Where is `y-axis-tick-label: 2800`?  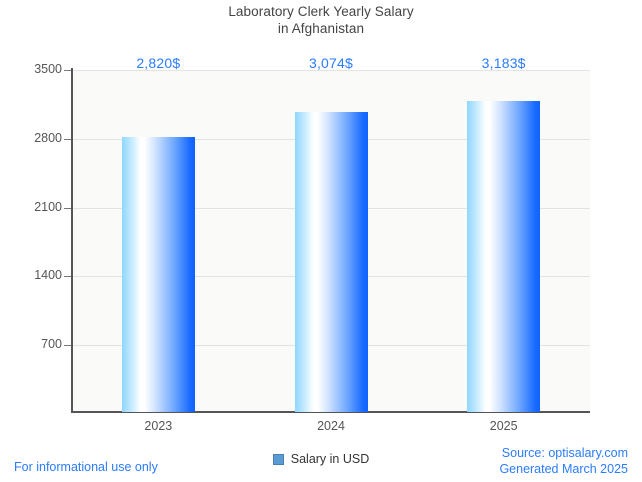 y-axis-tick-label: 2800 is located at coordinates (48, 137).